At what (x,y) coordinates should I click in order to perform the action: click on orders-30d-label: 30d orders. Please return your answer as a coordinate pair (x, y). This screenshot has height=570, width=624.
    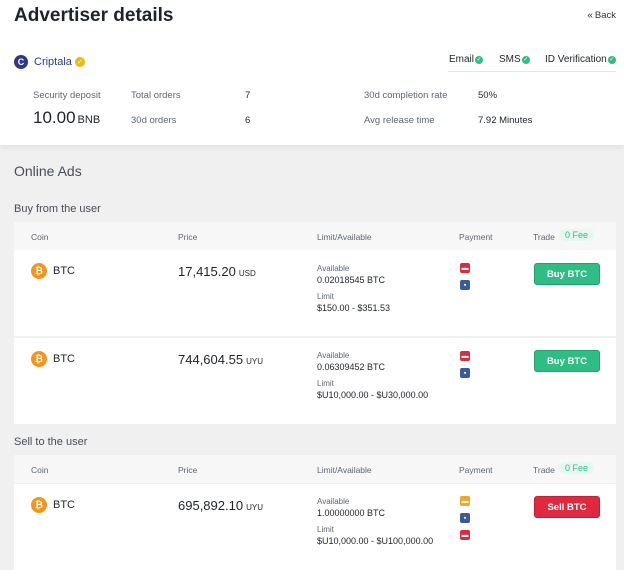
    Looking at the image, I should click on (154, 120).